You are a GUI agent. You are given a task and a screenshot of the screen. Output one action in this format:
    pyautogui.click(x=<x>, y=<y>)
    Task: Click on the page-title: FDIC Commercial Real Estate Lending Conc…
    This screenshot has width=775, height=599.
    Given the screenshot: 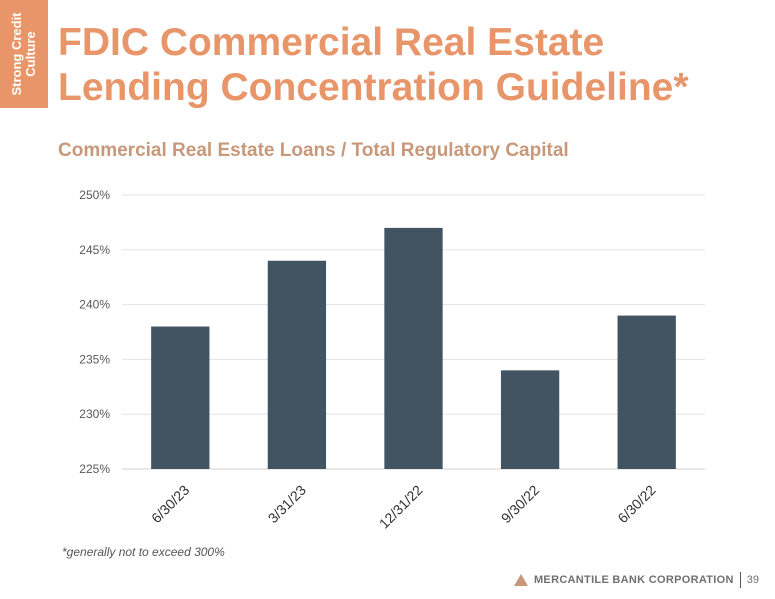 What is the action you would take?
    pyautogui.click(x=373, y=65)
    